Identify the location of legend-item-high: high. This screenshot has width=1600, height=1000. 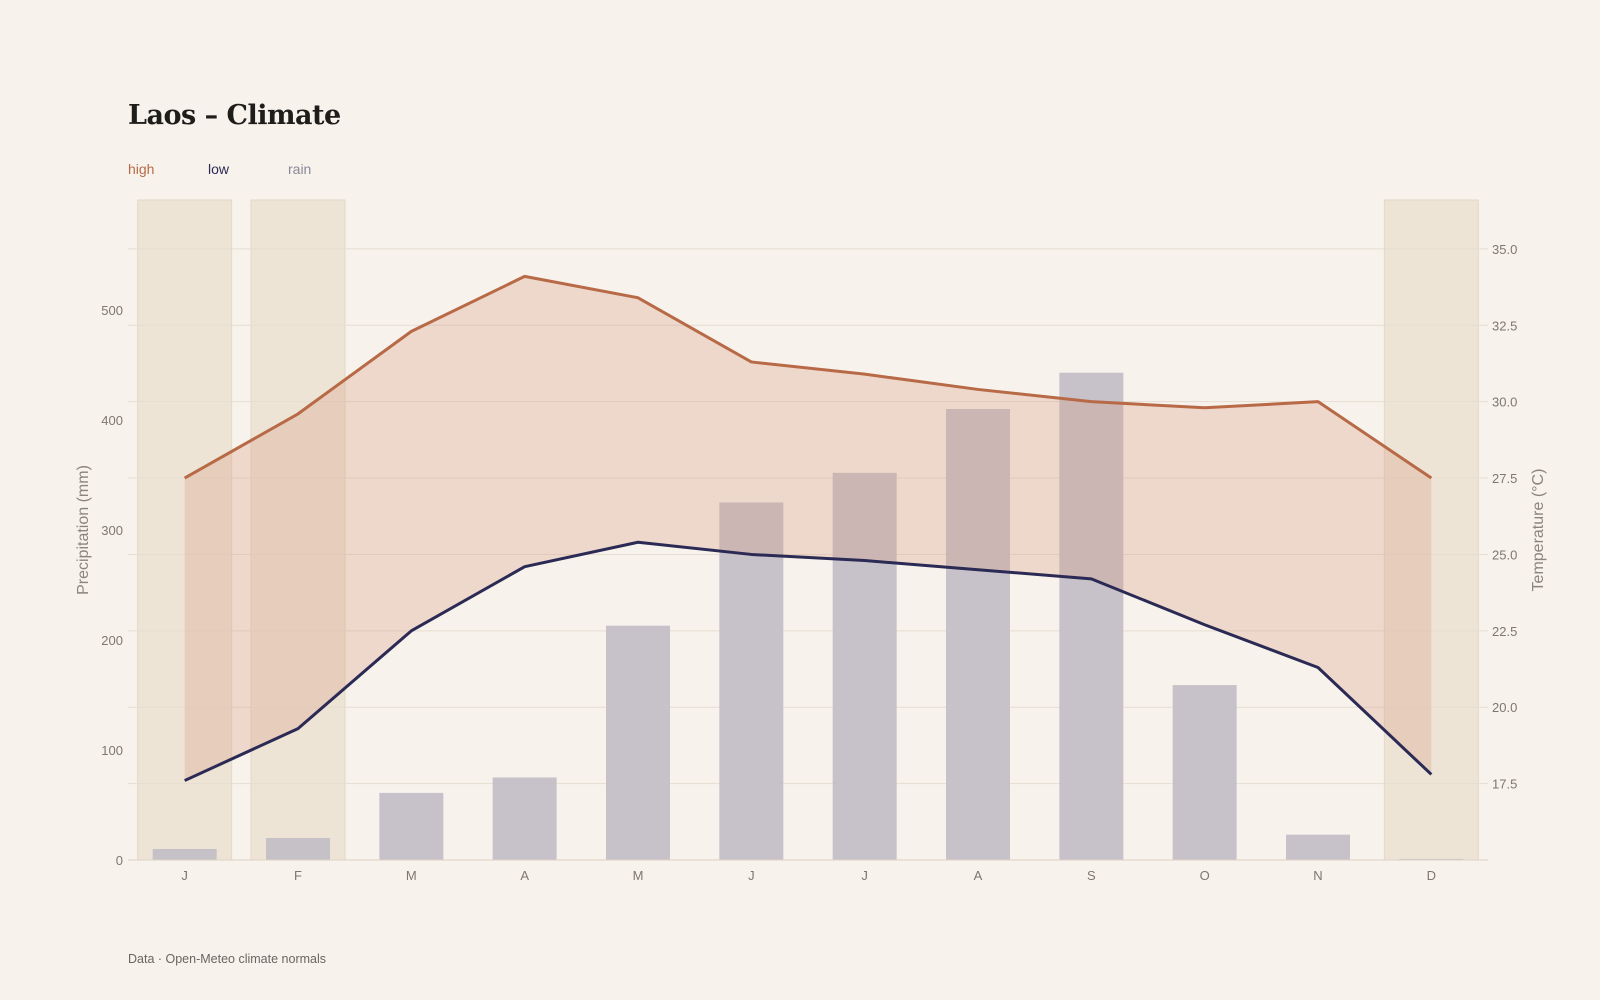
(141, 169).